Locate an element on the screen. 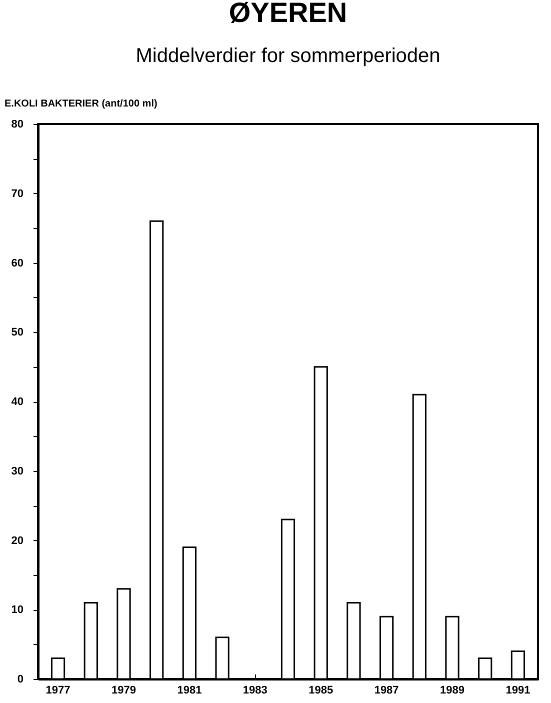  chart-subtitle: Middelverdier for sommerperioden is located at coordinates (288, 56).